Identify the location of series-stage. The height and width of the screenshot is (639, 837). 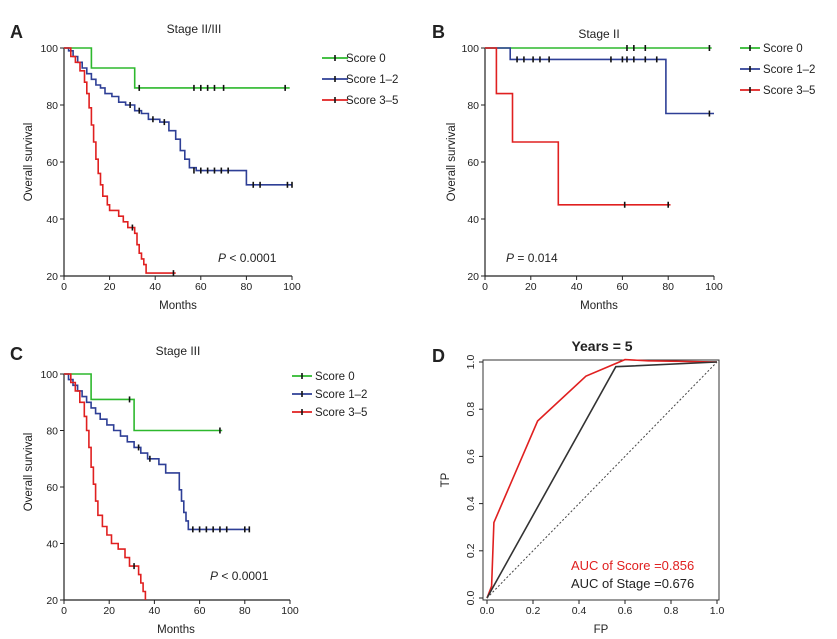
(602, 480).